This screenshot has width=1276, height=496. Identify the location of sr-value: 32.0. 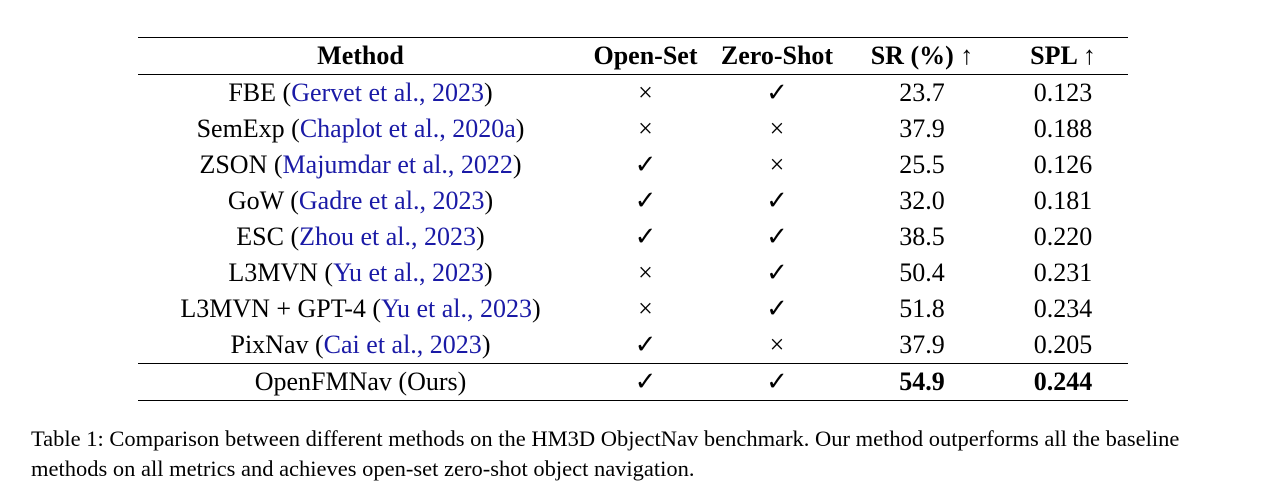
(922, 200).